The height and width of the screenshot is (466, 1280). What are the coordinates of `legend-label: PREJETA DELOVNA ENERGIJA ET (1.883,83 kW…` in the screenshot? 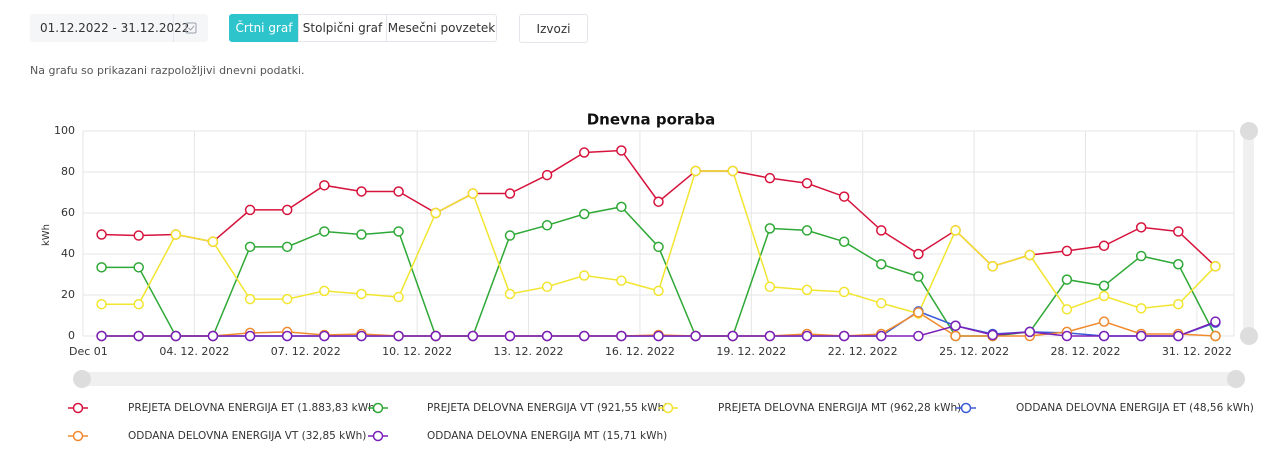 It's located at (253, 408).